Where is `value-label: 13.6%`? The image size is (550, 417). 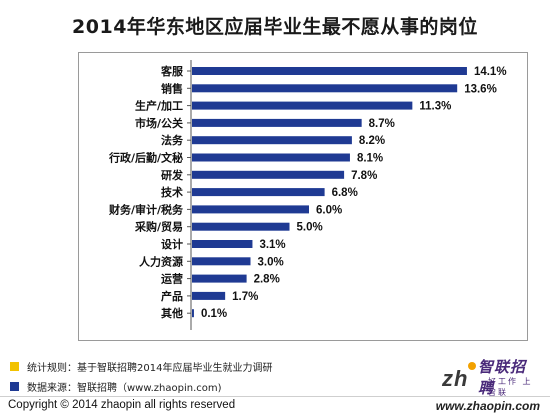 value-label: 13.6% is located at coordinates (480, 89).